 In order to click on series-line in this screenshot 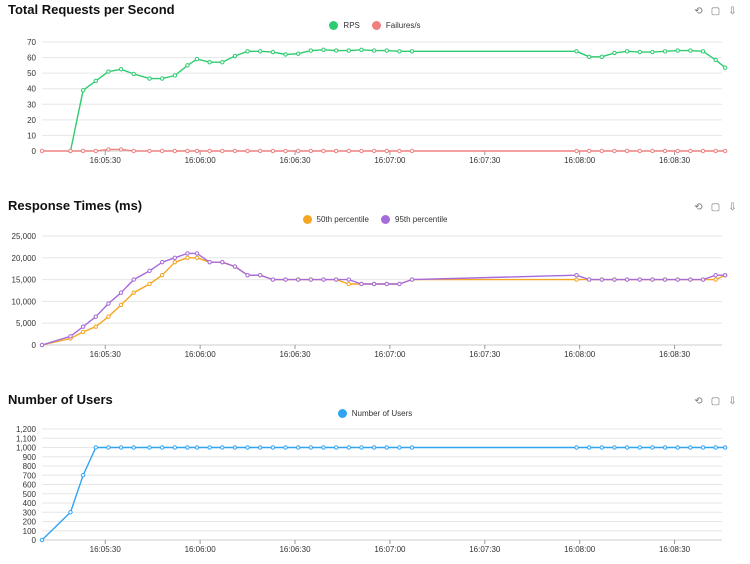, I will do `click(384, 150)`.